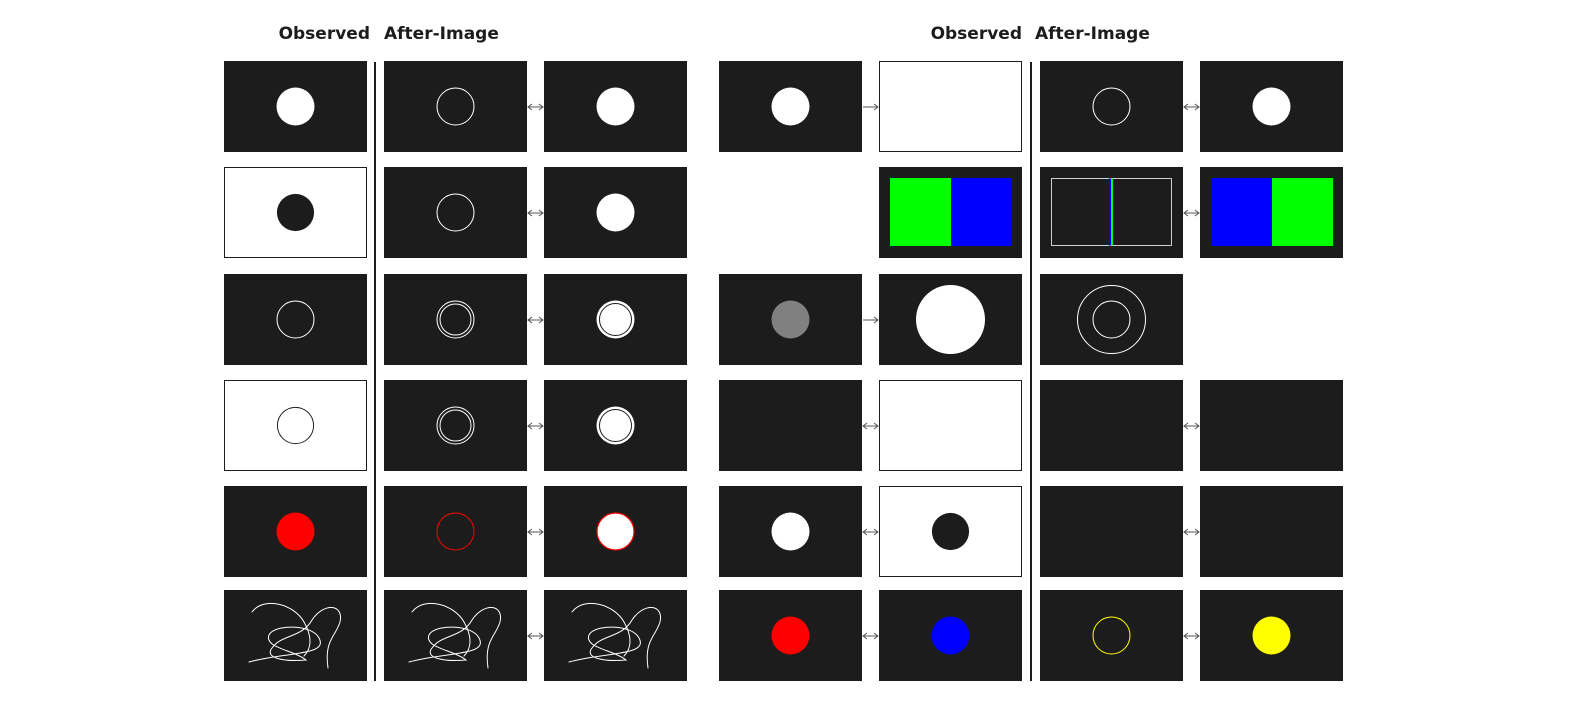 This screenshot has width=1576, height=717. I want to click on right-after-image-panel-1-graphic, so click(1111, 106).